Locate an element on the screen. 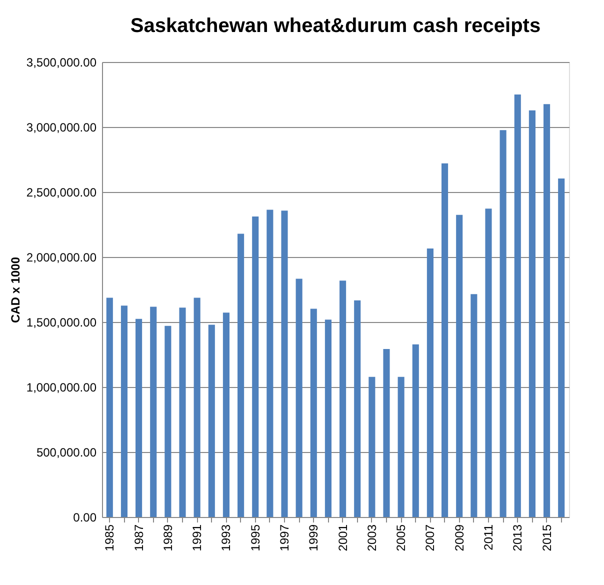 Image resolution: width=604 pixels, height=585 pixels. x-tick-label: 1985 is located at coordinates (109, 538).